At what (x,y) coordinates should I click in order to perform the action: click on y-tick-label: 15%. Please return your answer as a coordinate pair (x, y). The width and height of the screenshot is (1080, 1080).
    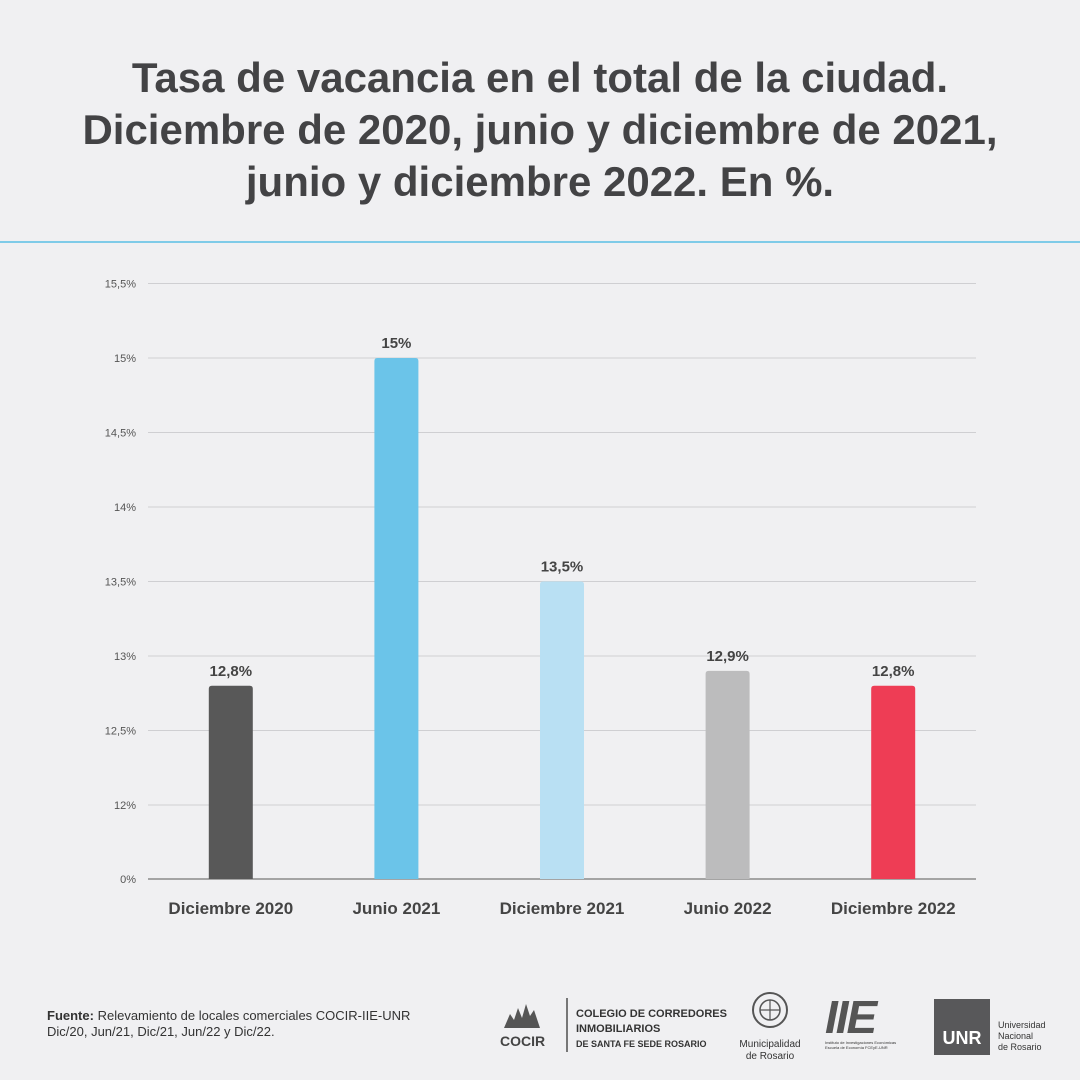
    Looking at the image, I should click on (125, 359).